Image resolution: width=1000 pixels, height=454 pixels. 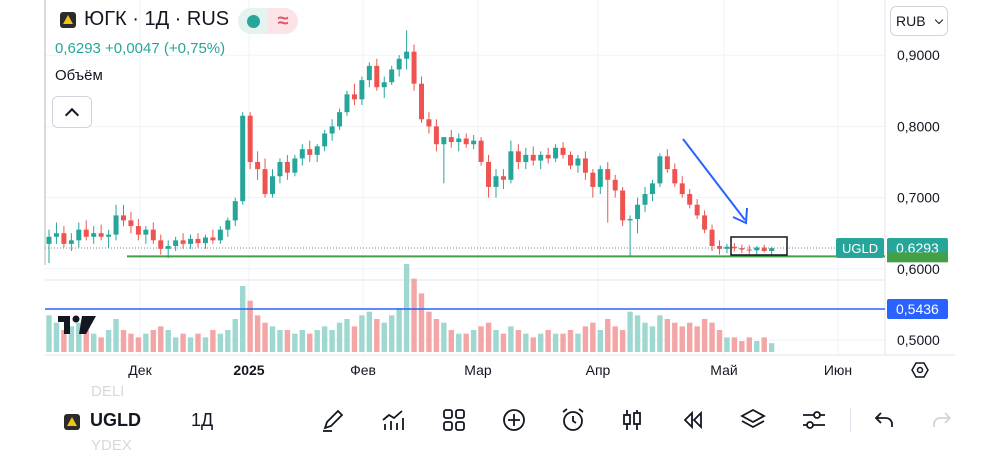 What do you see at coordinates (632, 420) in the screenshot?
I see `candles-icon` at bounding box center [632, 420].